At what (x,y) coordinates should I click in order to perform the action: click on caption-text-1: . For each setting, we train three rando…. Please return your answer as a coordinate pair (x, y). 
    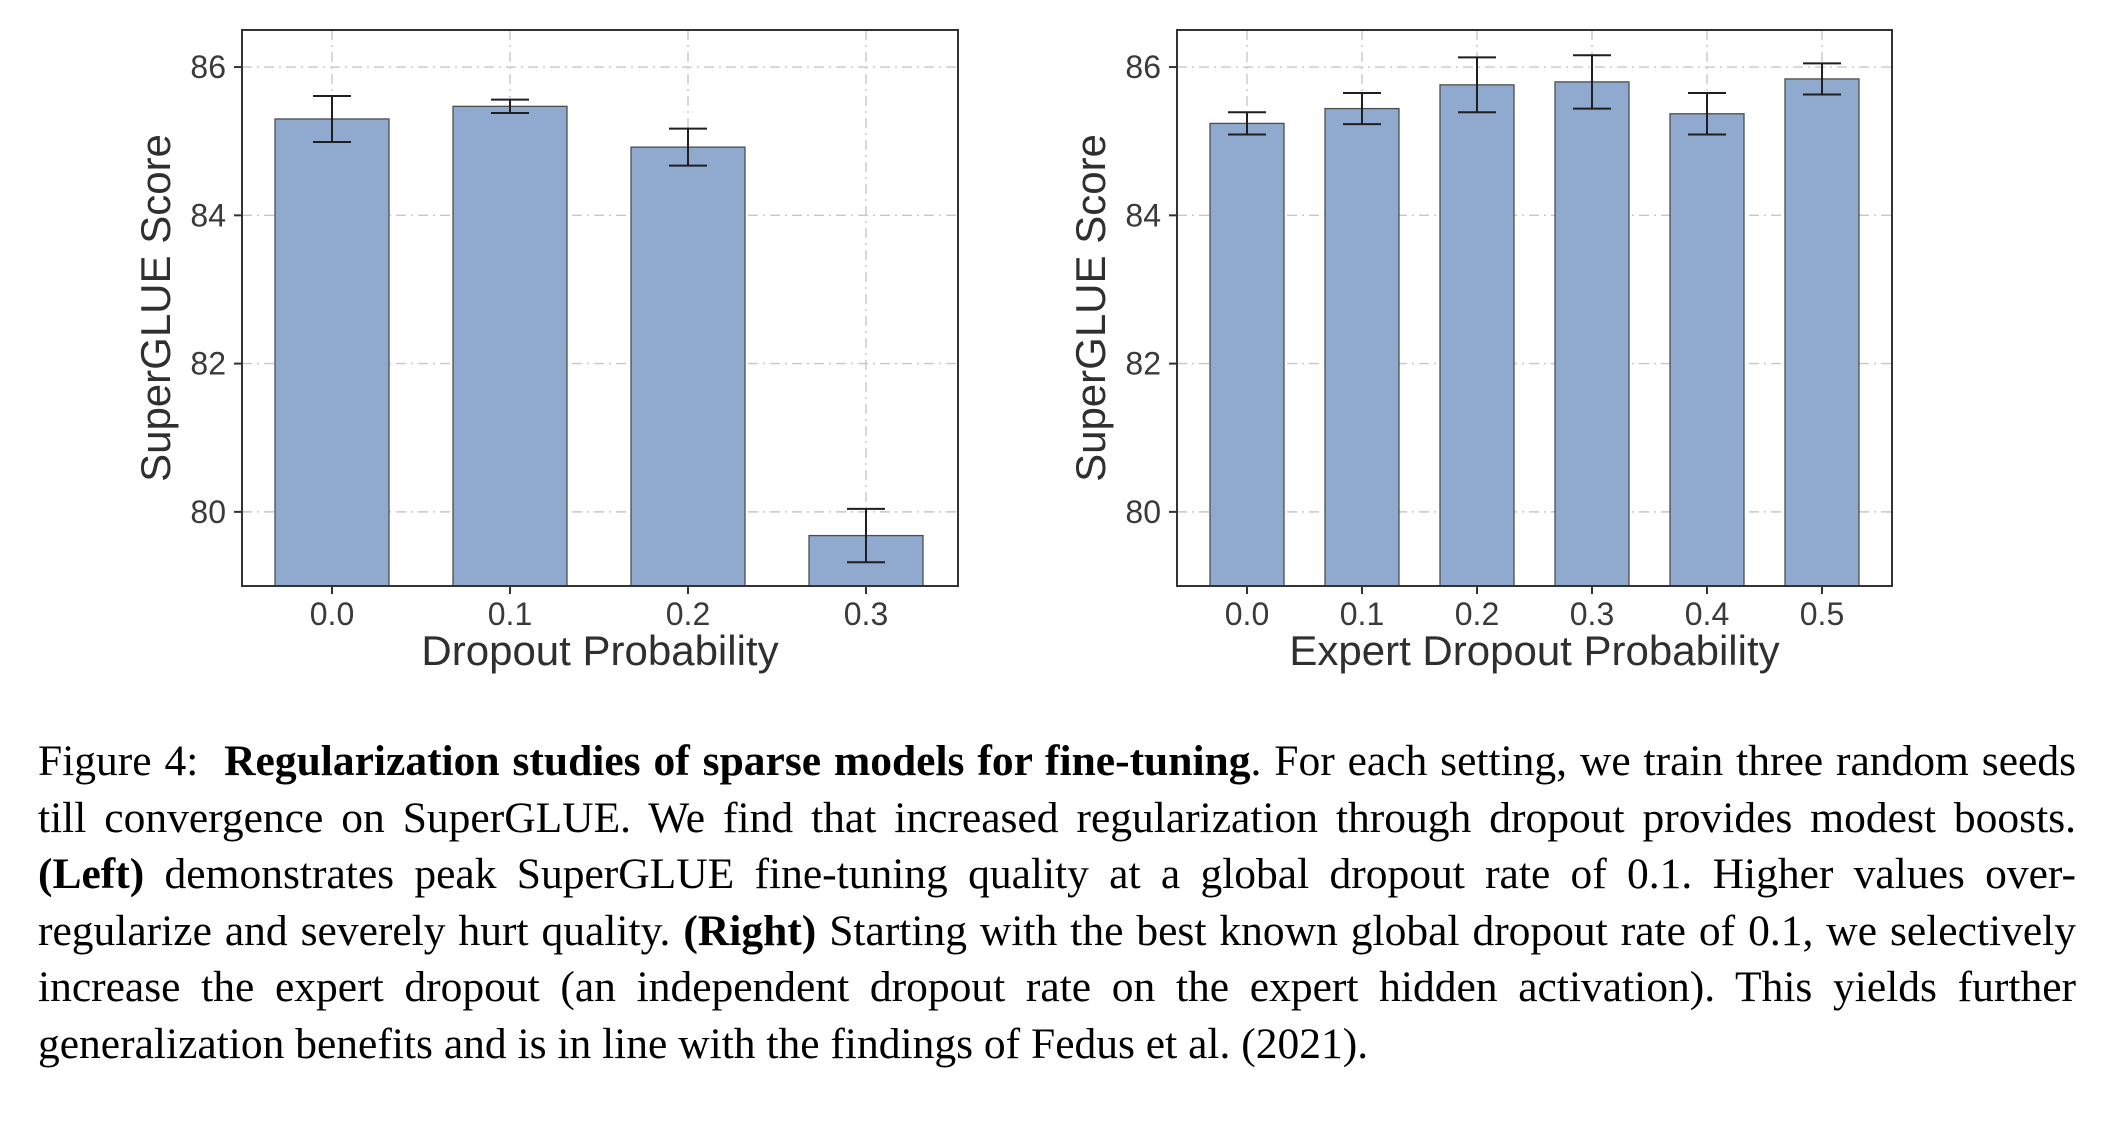
    Looking at the image, I should click on (1057, 789).